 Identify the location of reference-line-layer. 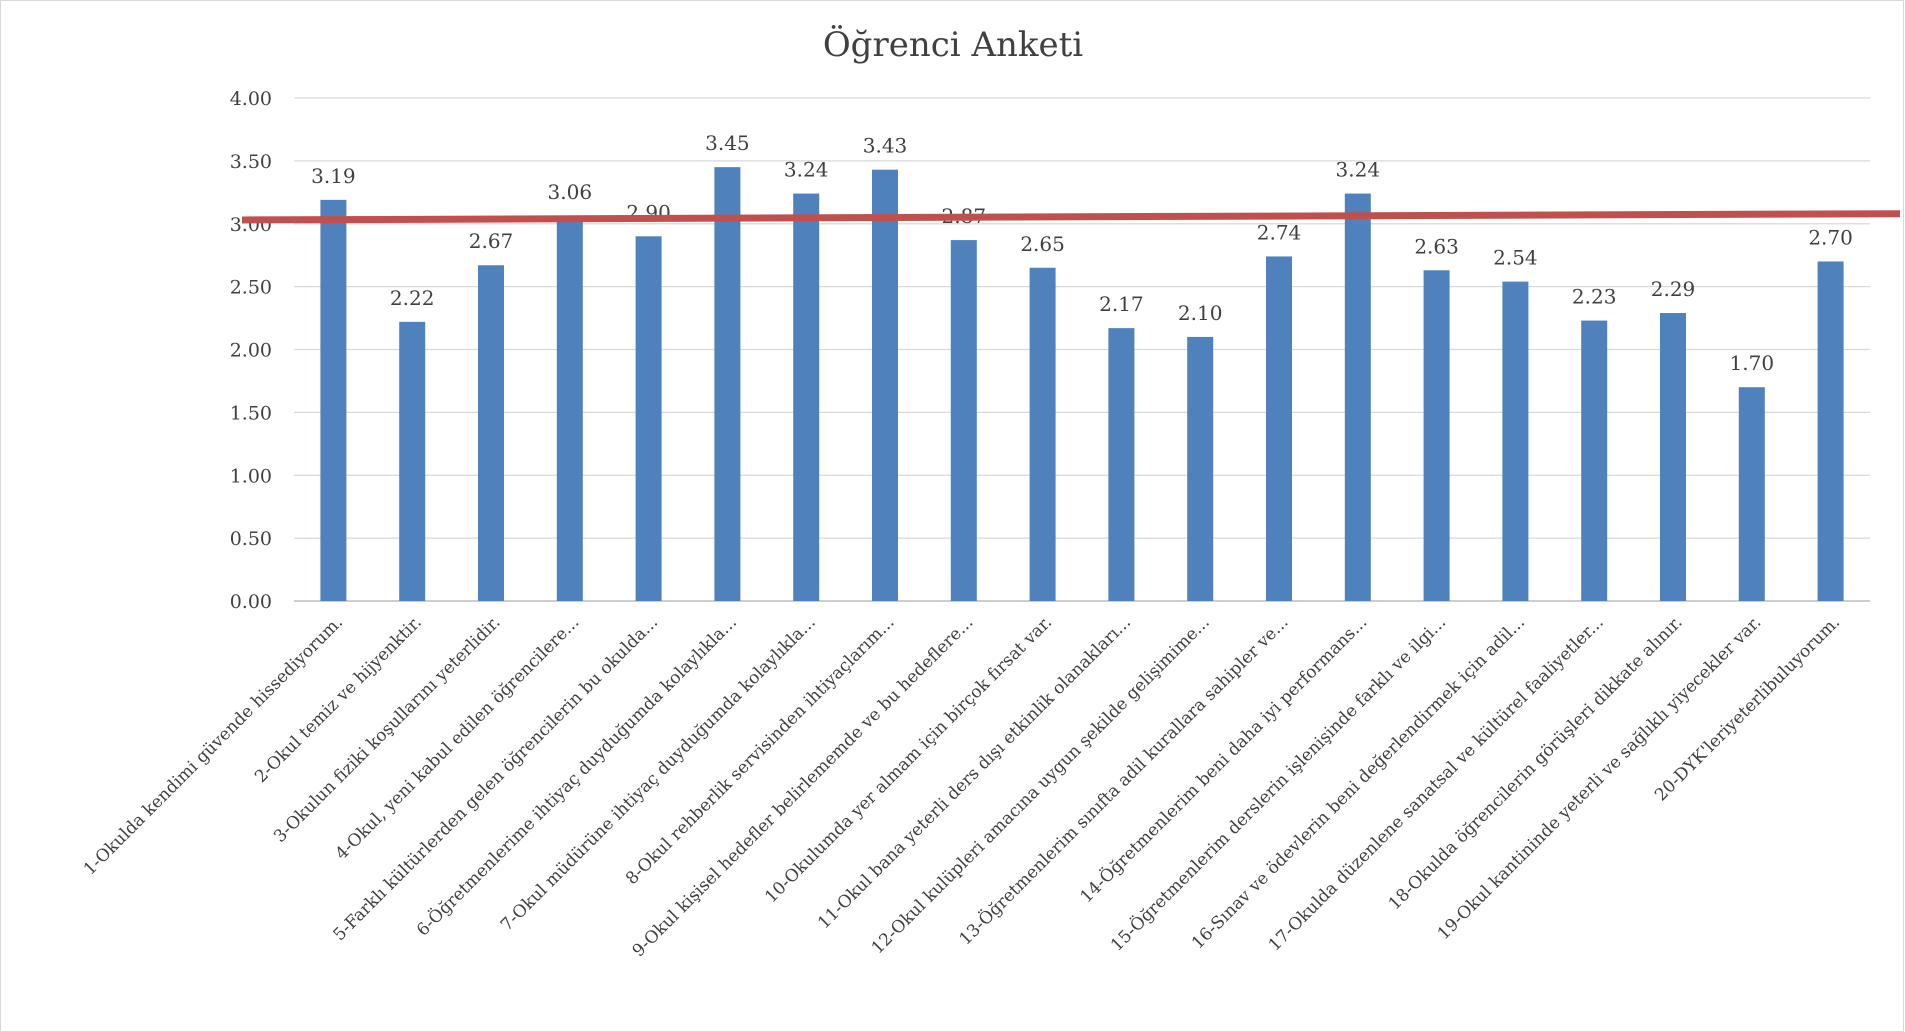
(1071, 217).